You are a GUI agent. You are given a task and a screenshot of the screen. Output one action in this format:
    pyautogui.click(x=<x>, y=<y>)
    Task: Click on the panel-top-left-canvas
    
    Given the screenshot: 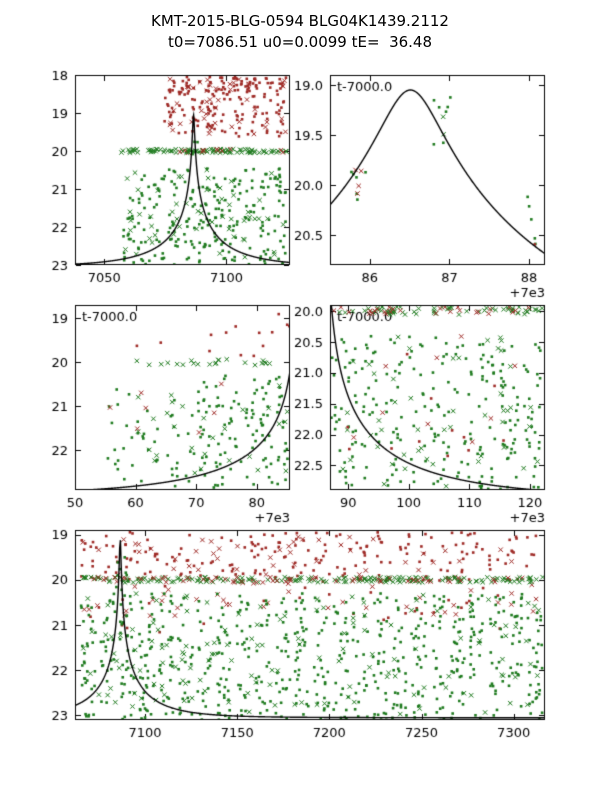 What is the action you would take?
    pyautogui.click(x=160, y=185)
    